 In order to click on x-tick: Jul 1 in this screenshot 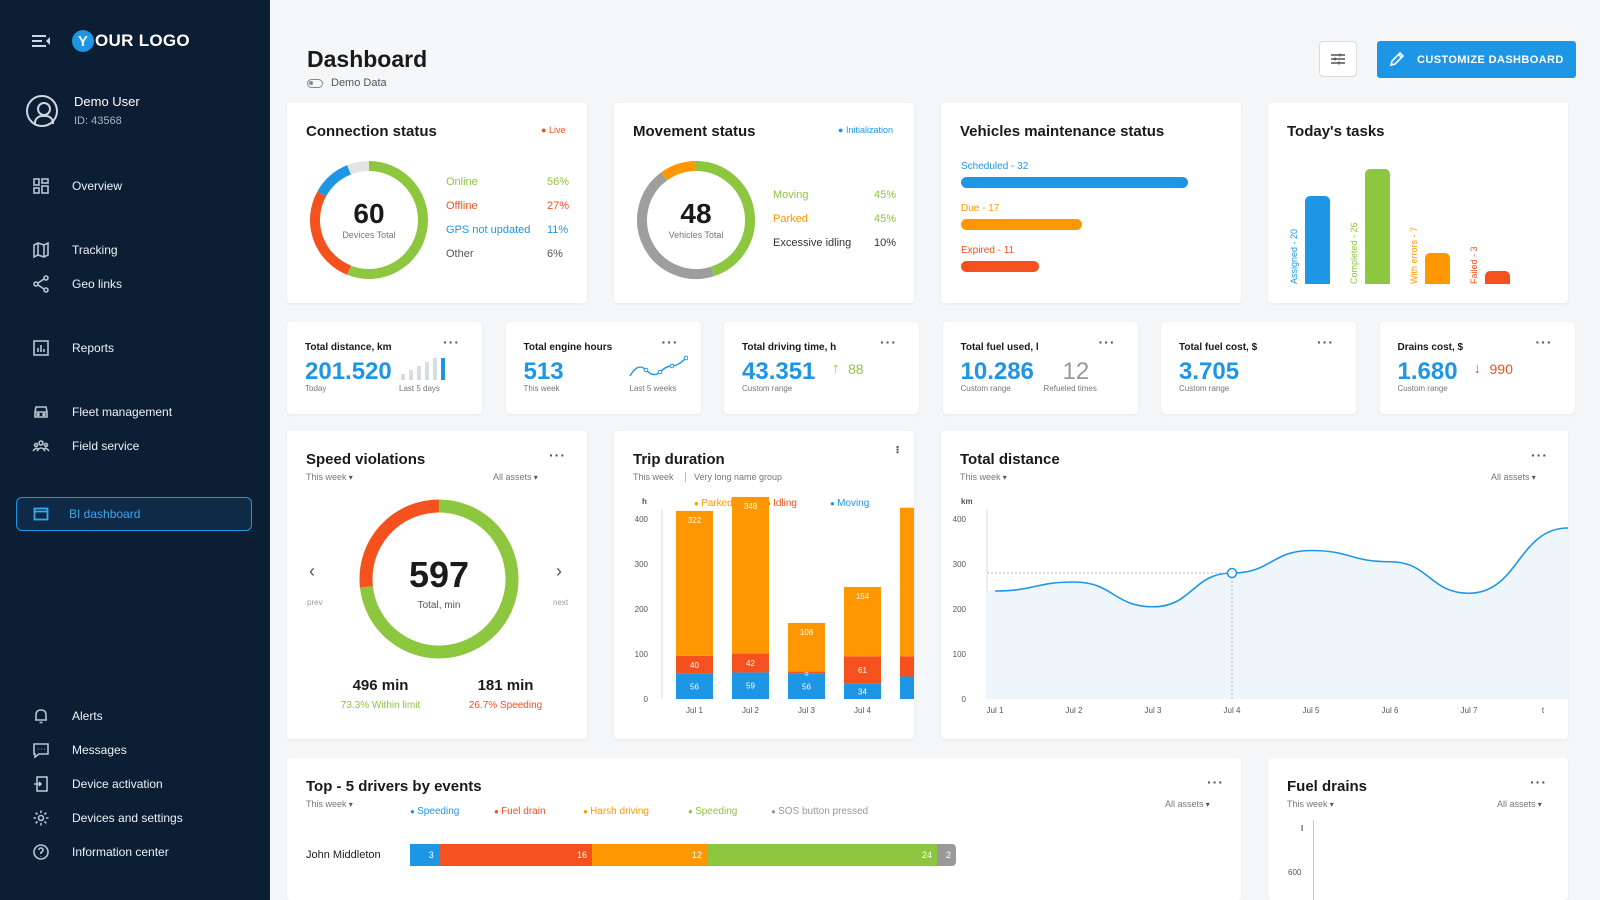, I will do `click(995, 710)`.